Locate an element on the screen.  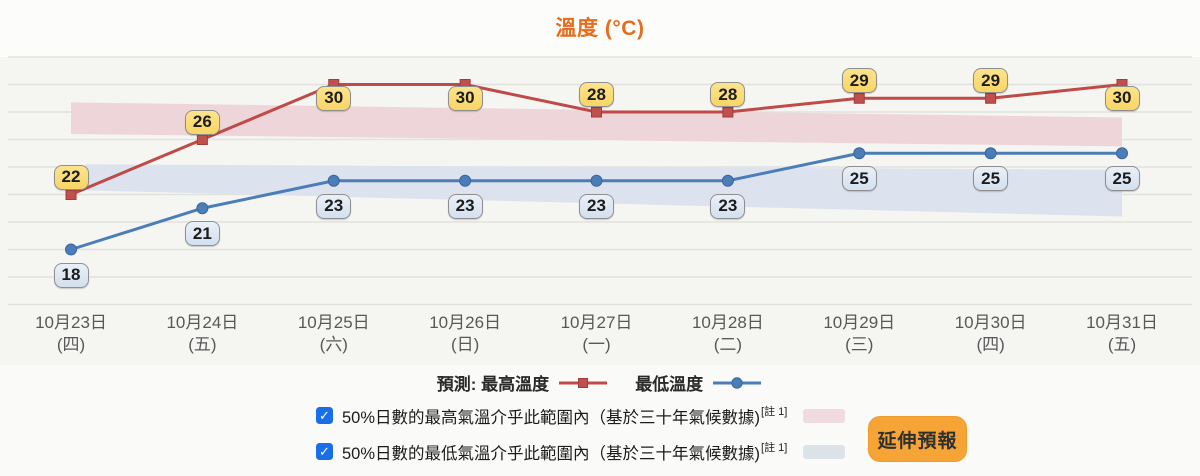
legend-min-line-sample is located at coordinates (737, 382).